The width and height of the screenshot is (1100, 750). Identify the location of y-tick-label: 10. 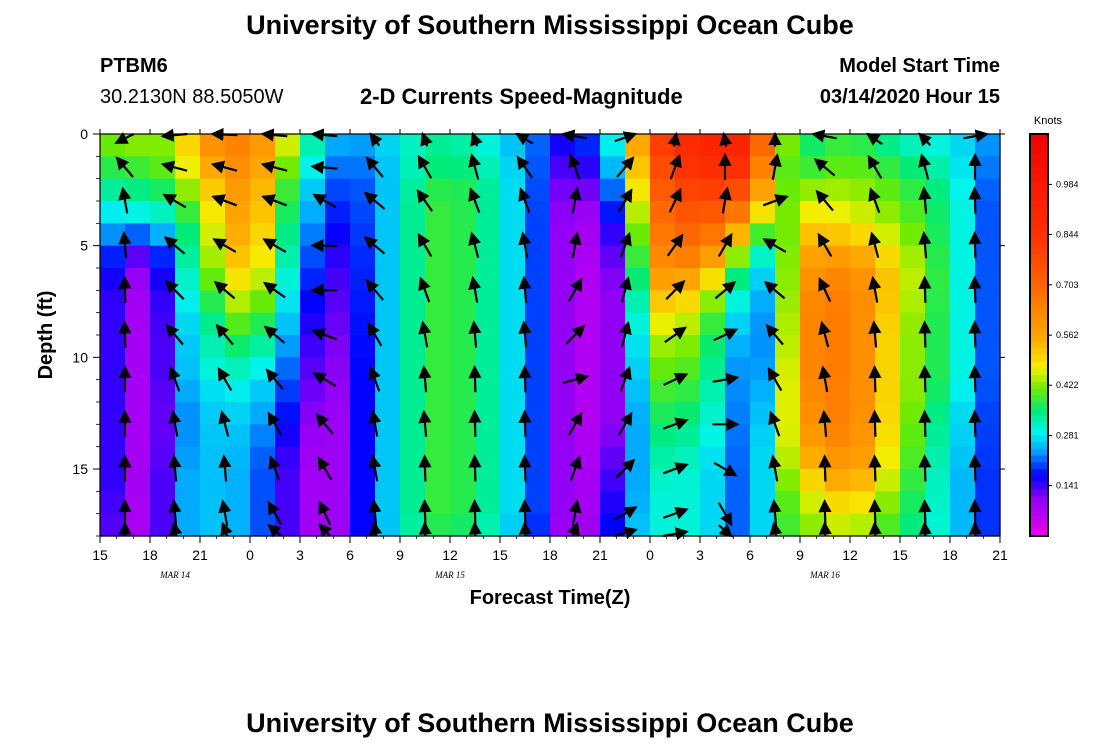
(80, 357).